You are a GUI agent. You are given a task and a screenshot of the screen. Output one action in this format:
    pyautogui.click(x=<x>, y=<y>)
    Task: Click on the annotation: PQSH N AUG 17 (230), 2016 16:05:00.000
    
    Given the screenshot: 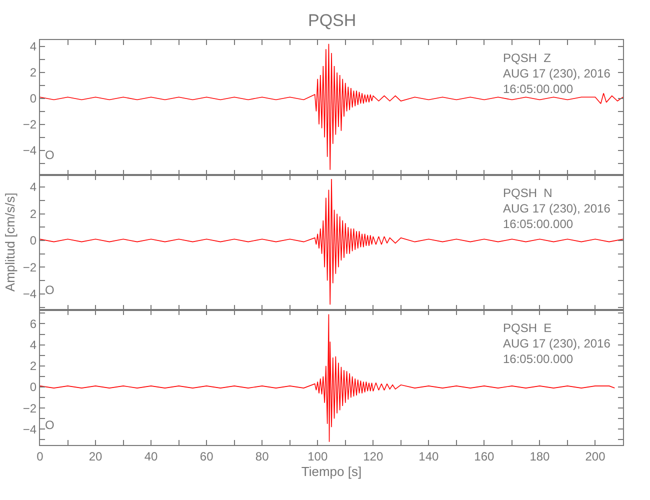 What is the action you would take?
    pyautogui.click(x=557, y=209)
    